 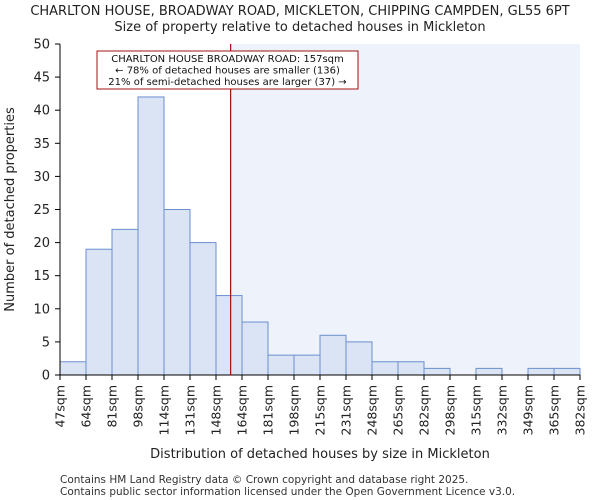 I want to click on x-tick-label: 382sqm, so click(x=580, y=410).